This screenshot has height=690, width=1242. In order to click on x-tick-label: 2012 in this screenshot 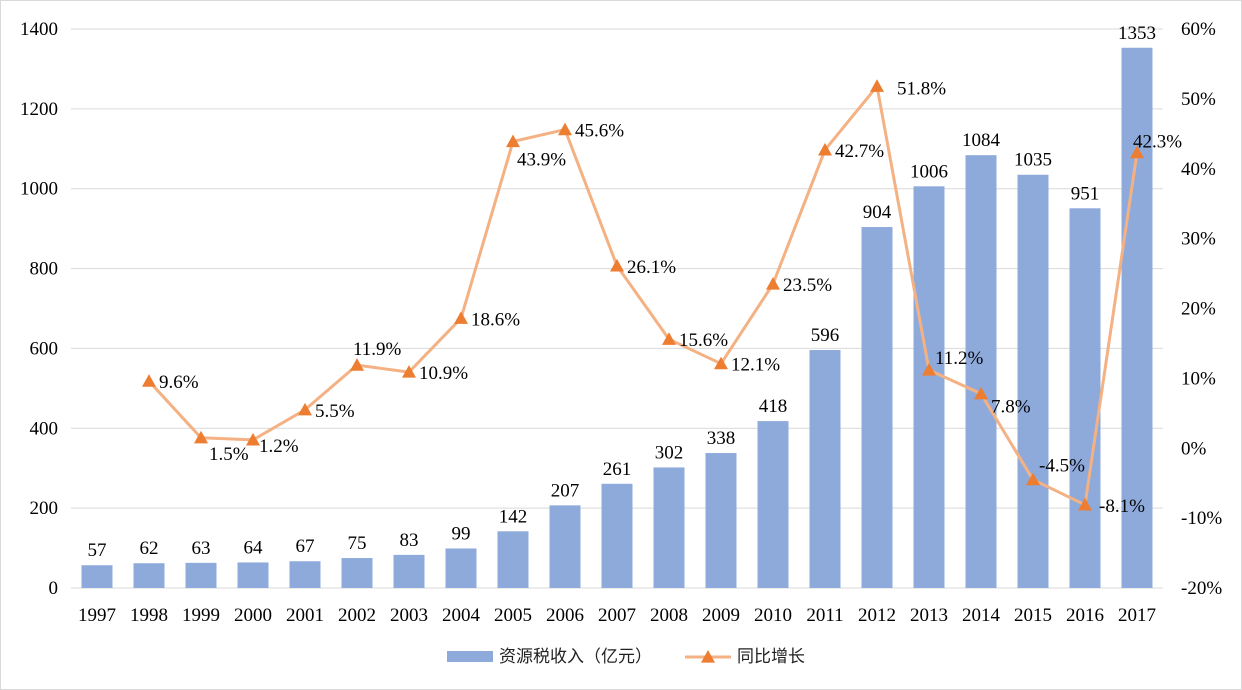, I will do `click(877, 615)`.